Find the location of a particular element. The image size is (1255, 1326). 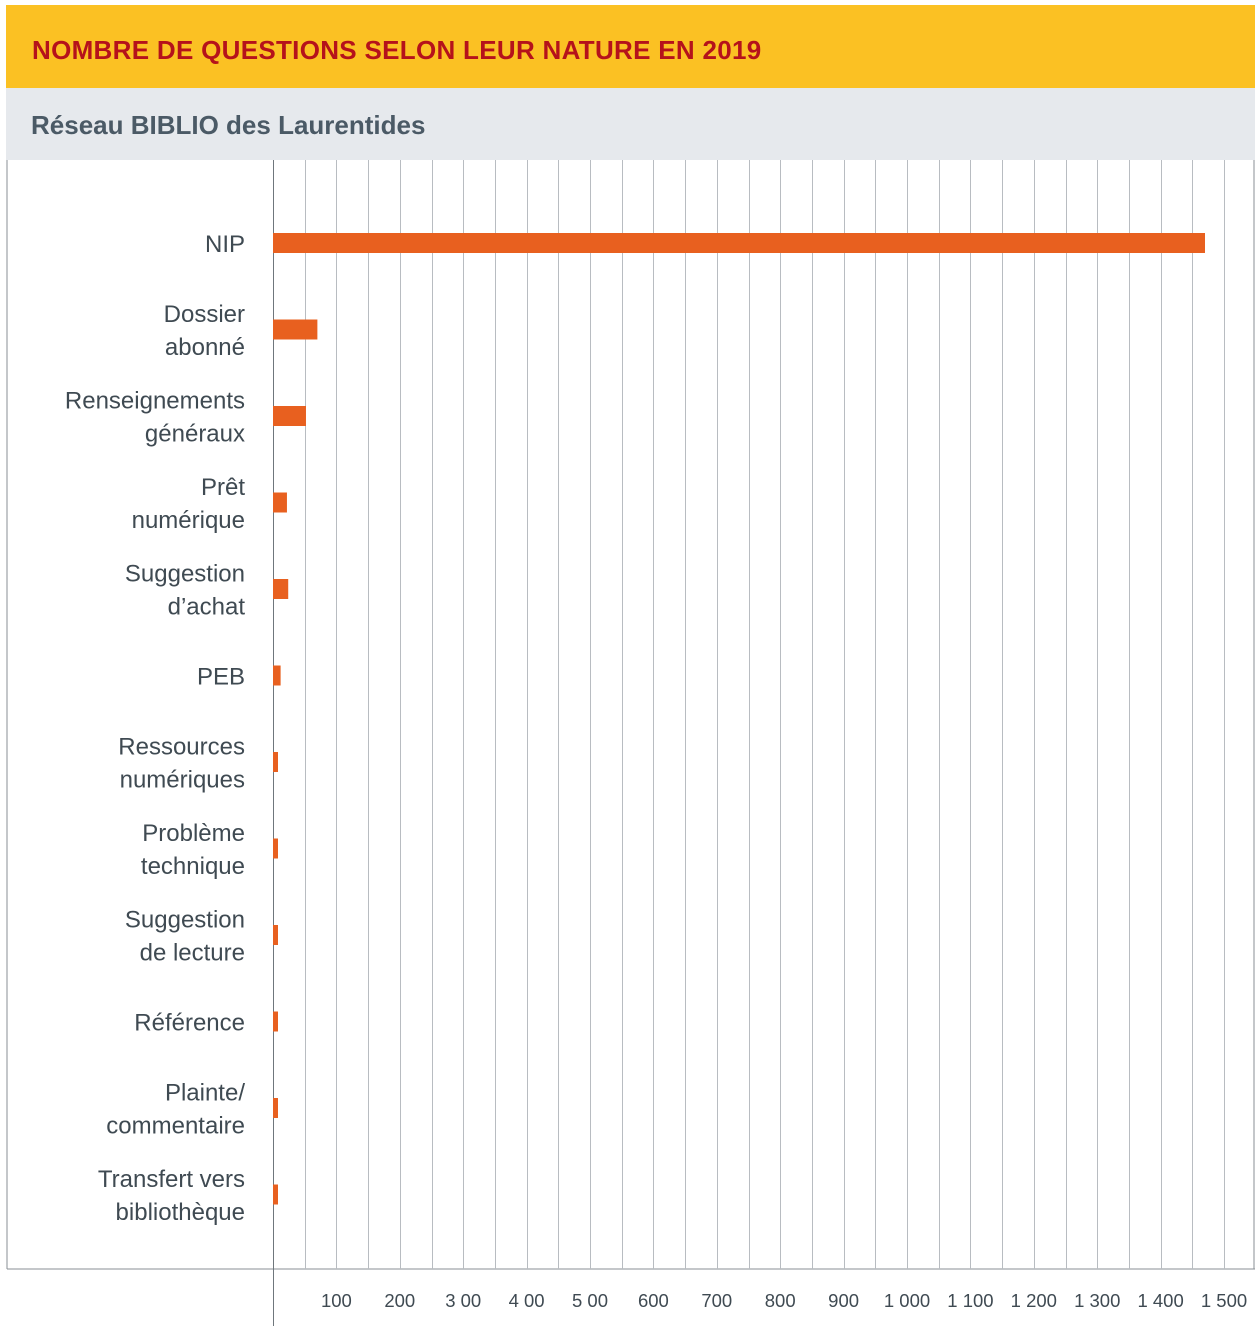

category-label: Transfert vers bibliothèque is located at coordinates (171, 1196).